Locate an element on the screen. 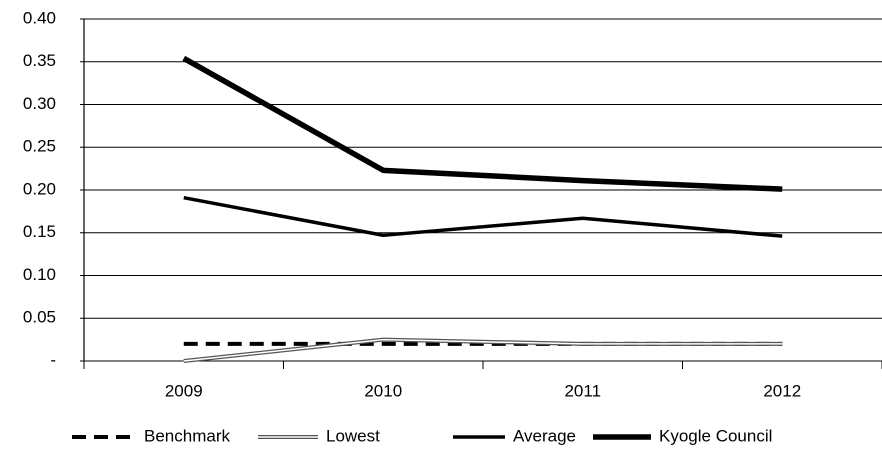 This screenshot has width=882, height=459. y-tick-label: - is located at coordinates (53, 359).